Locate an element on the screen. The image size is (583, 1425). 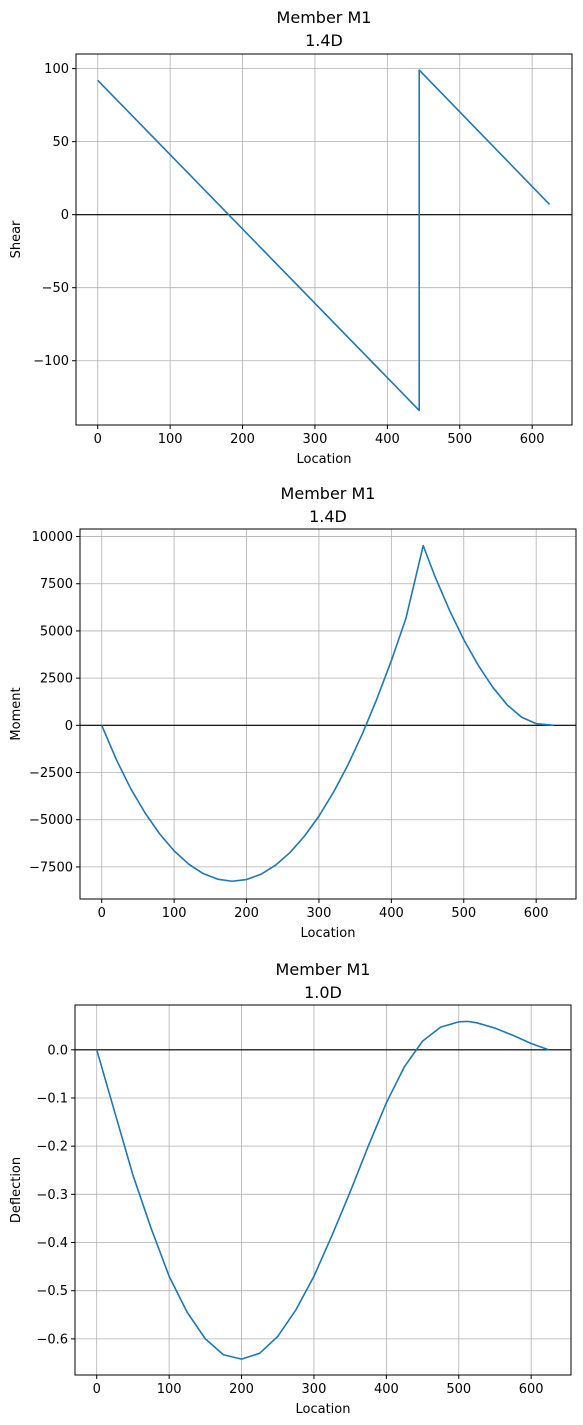
y-axis-label: Deflection is located at coordinates (16, 1190).